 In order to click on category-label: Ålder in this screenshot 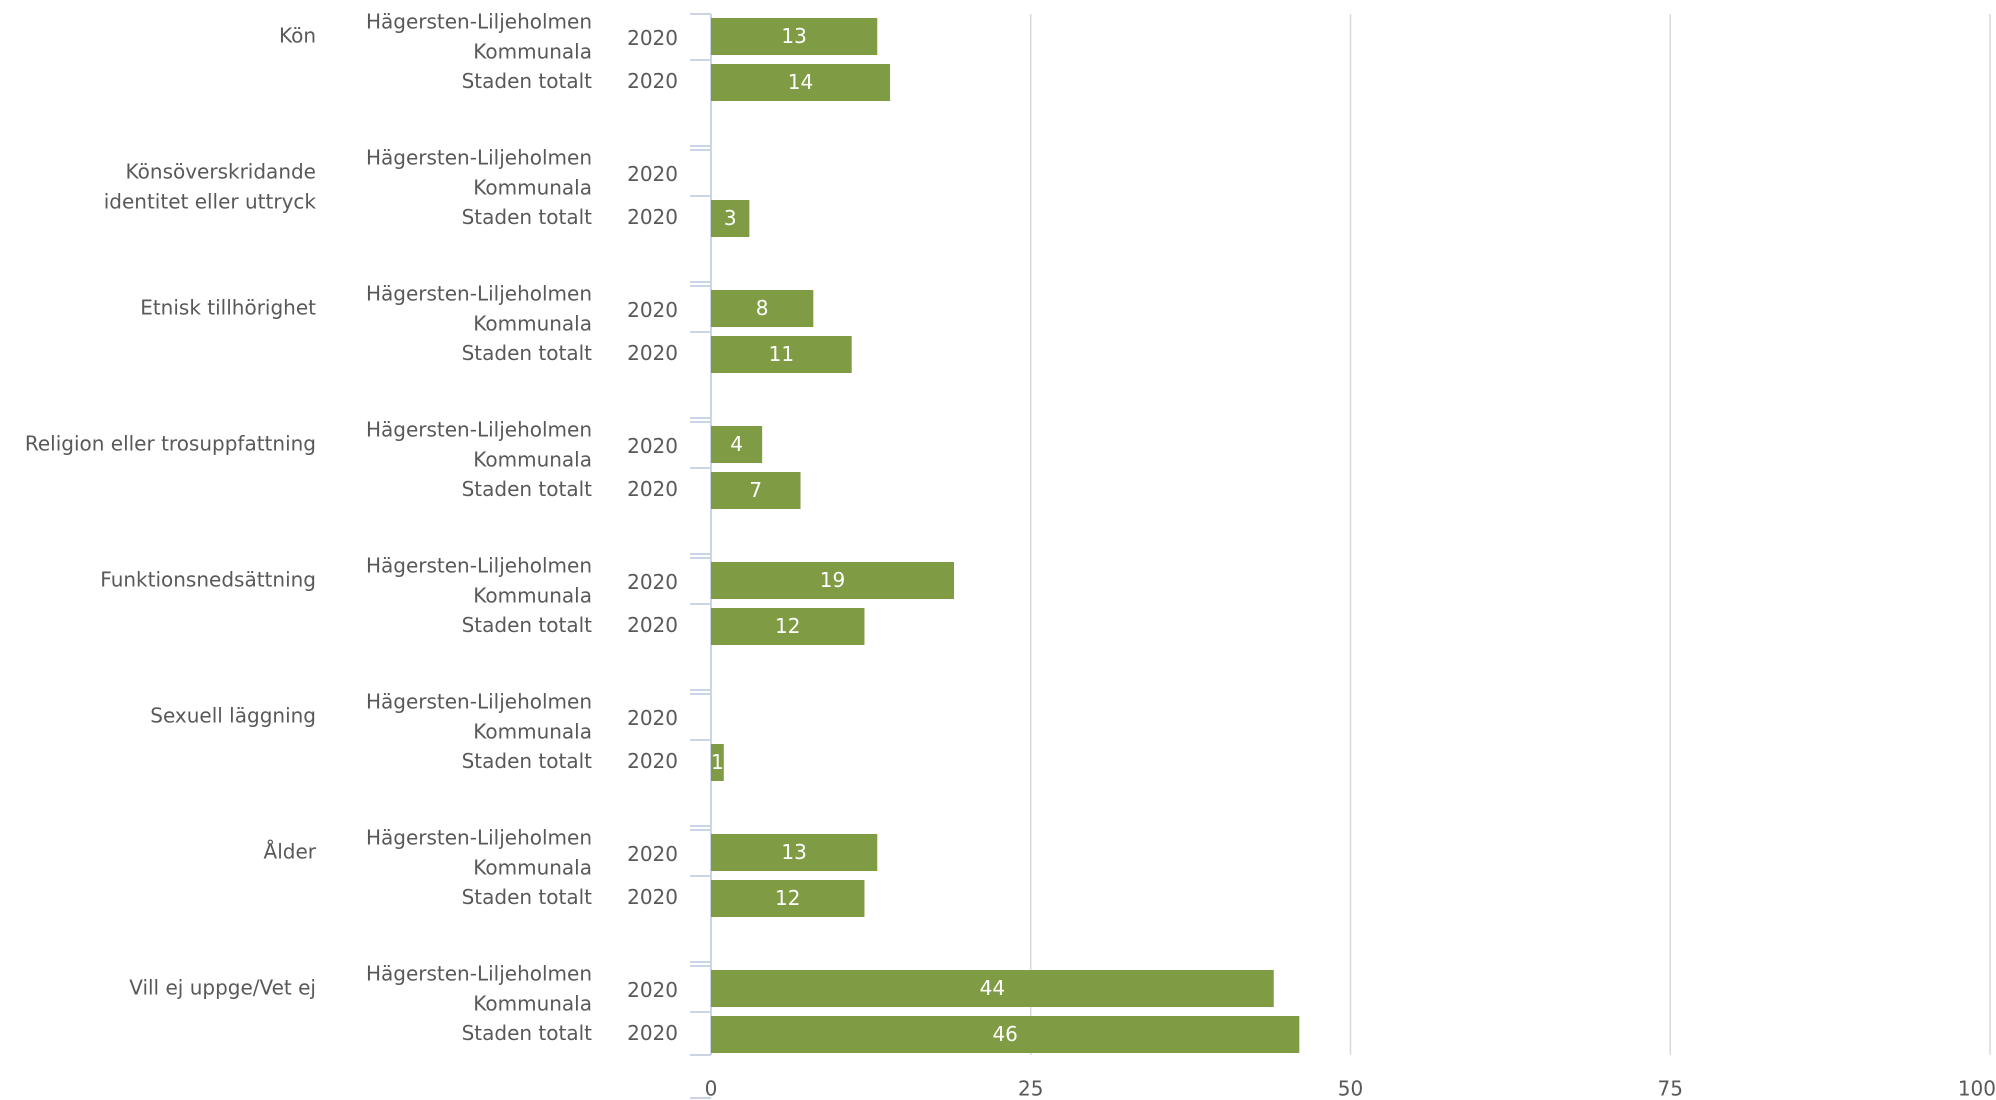, I will do `click(290, 852)`.